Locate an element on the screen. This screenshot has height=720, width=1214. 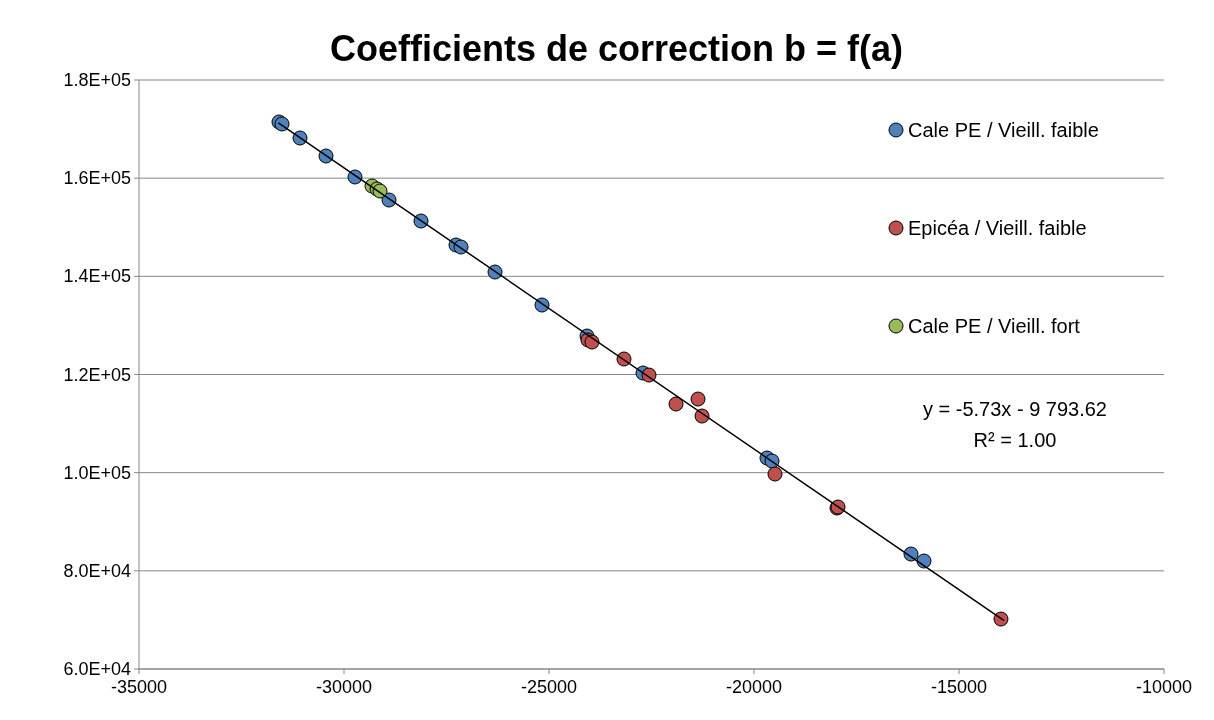
x-tick-label: -15000 is located at coordinates (959, 687).